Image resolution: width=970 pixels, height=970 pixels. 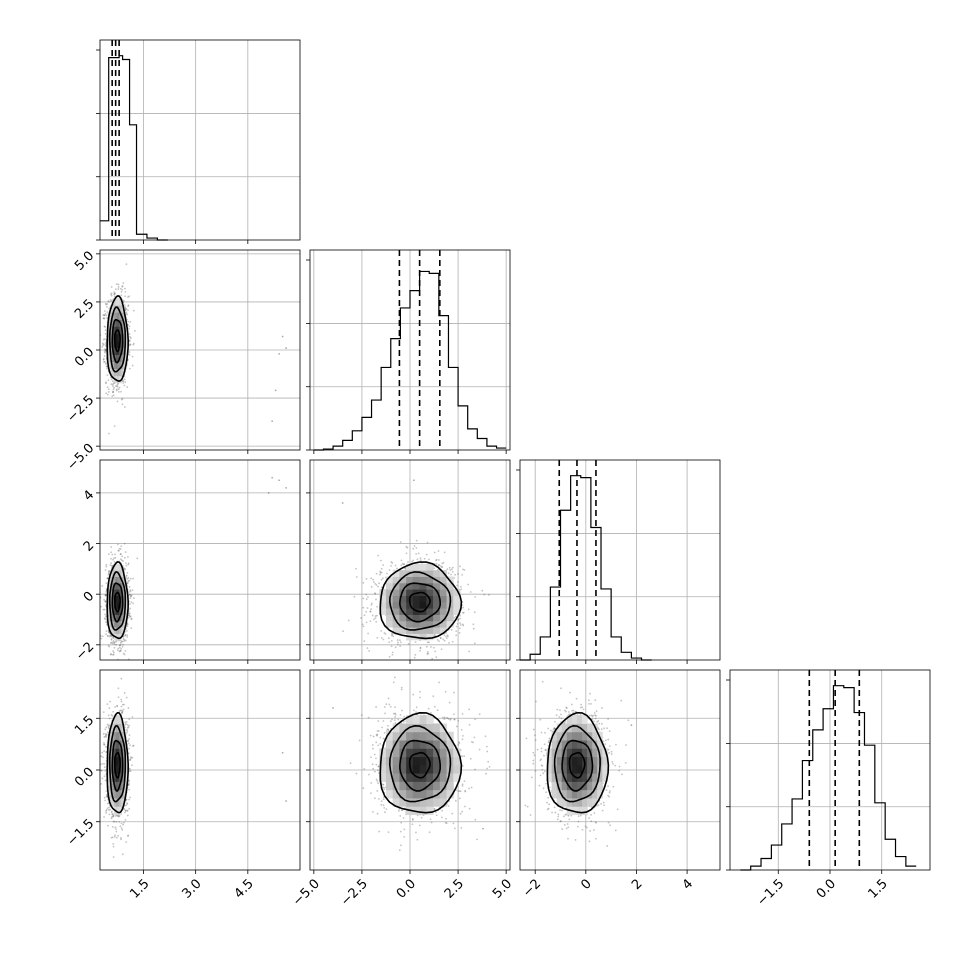 What do you see at coordinates (306, 892) in the screenshot?
I see `x-tick-label: −5.0` at bounding box center [306, 892].